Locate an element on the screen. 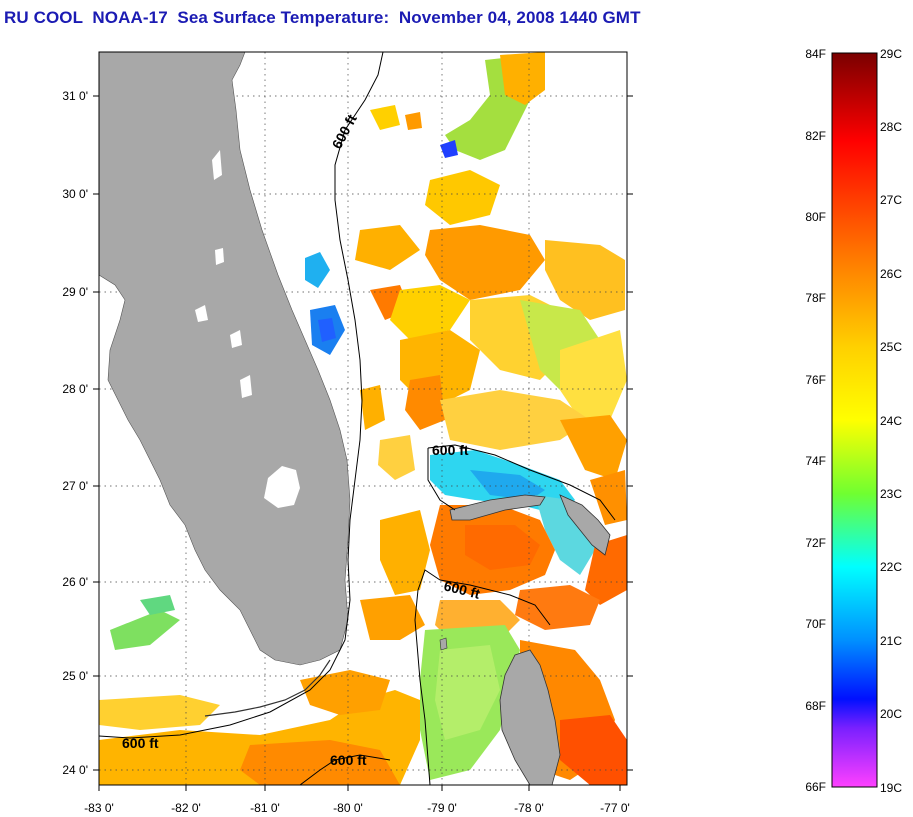  colorbar-c-label: 24C is located at coordinates (891, 421).